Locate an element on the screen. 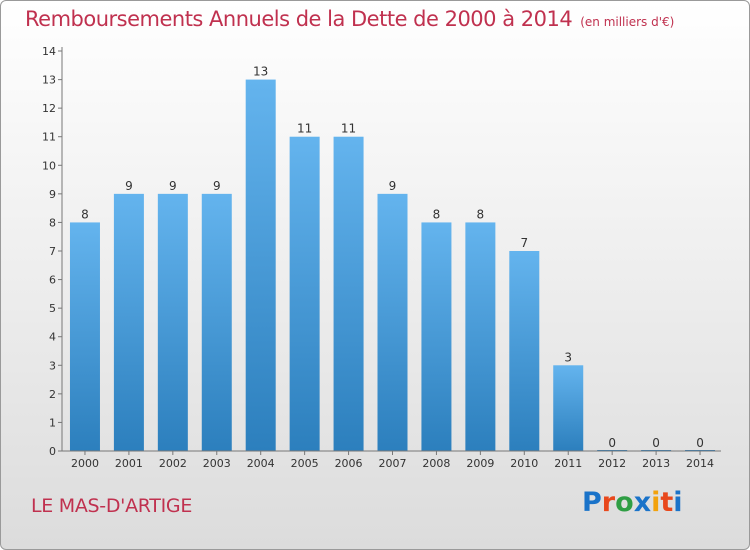  logo-letter: o is located at coordinates (624, 502).